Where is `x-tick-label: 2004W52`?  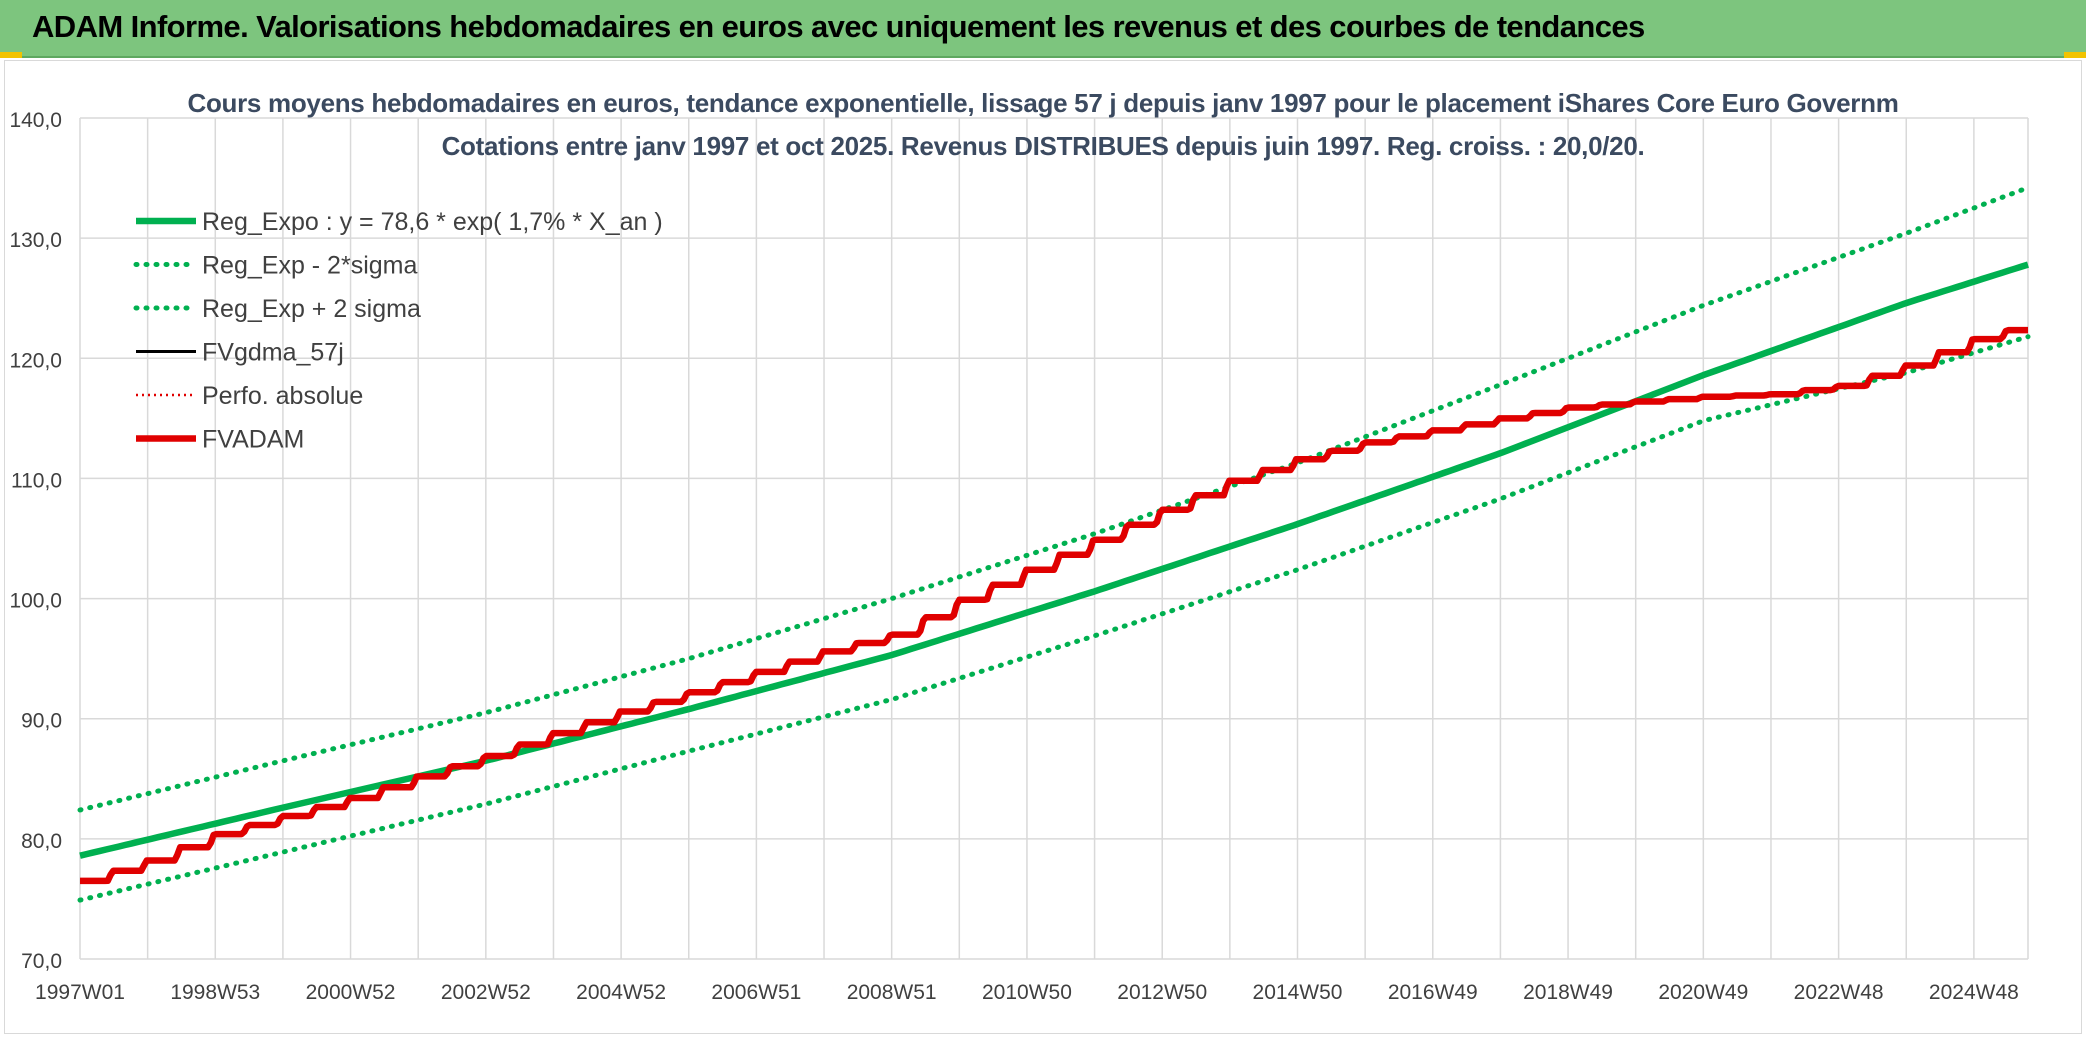 x-tick-label: 2004W52 is located at coordinates (621, 992).